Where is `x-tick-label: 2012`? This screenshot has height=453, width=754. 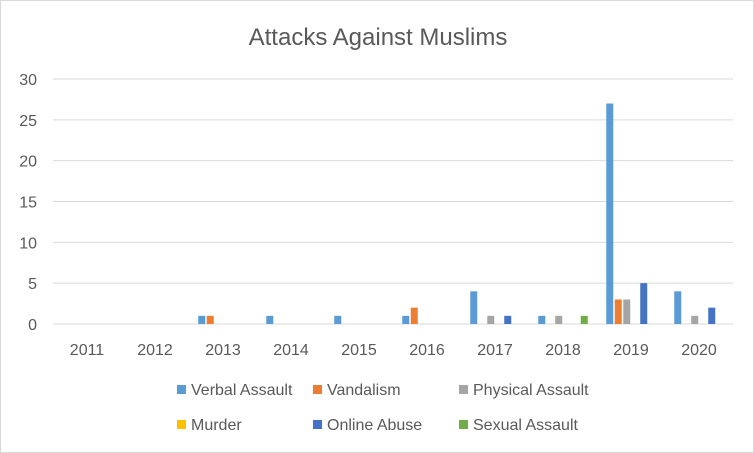 x-tick-label: 2012 is located at coordinates (155, 350).